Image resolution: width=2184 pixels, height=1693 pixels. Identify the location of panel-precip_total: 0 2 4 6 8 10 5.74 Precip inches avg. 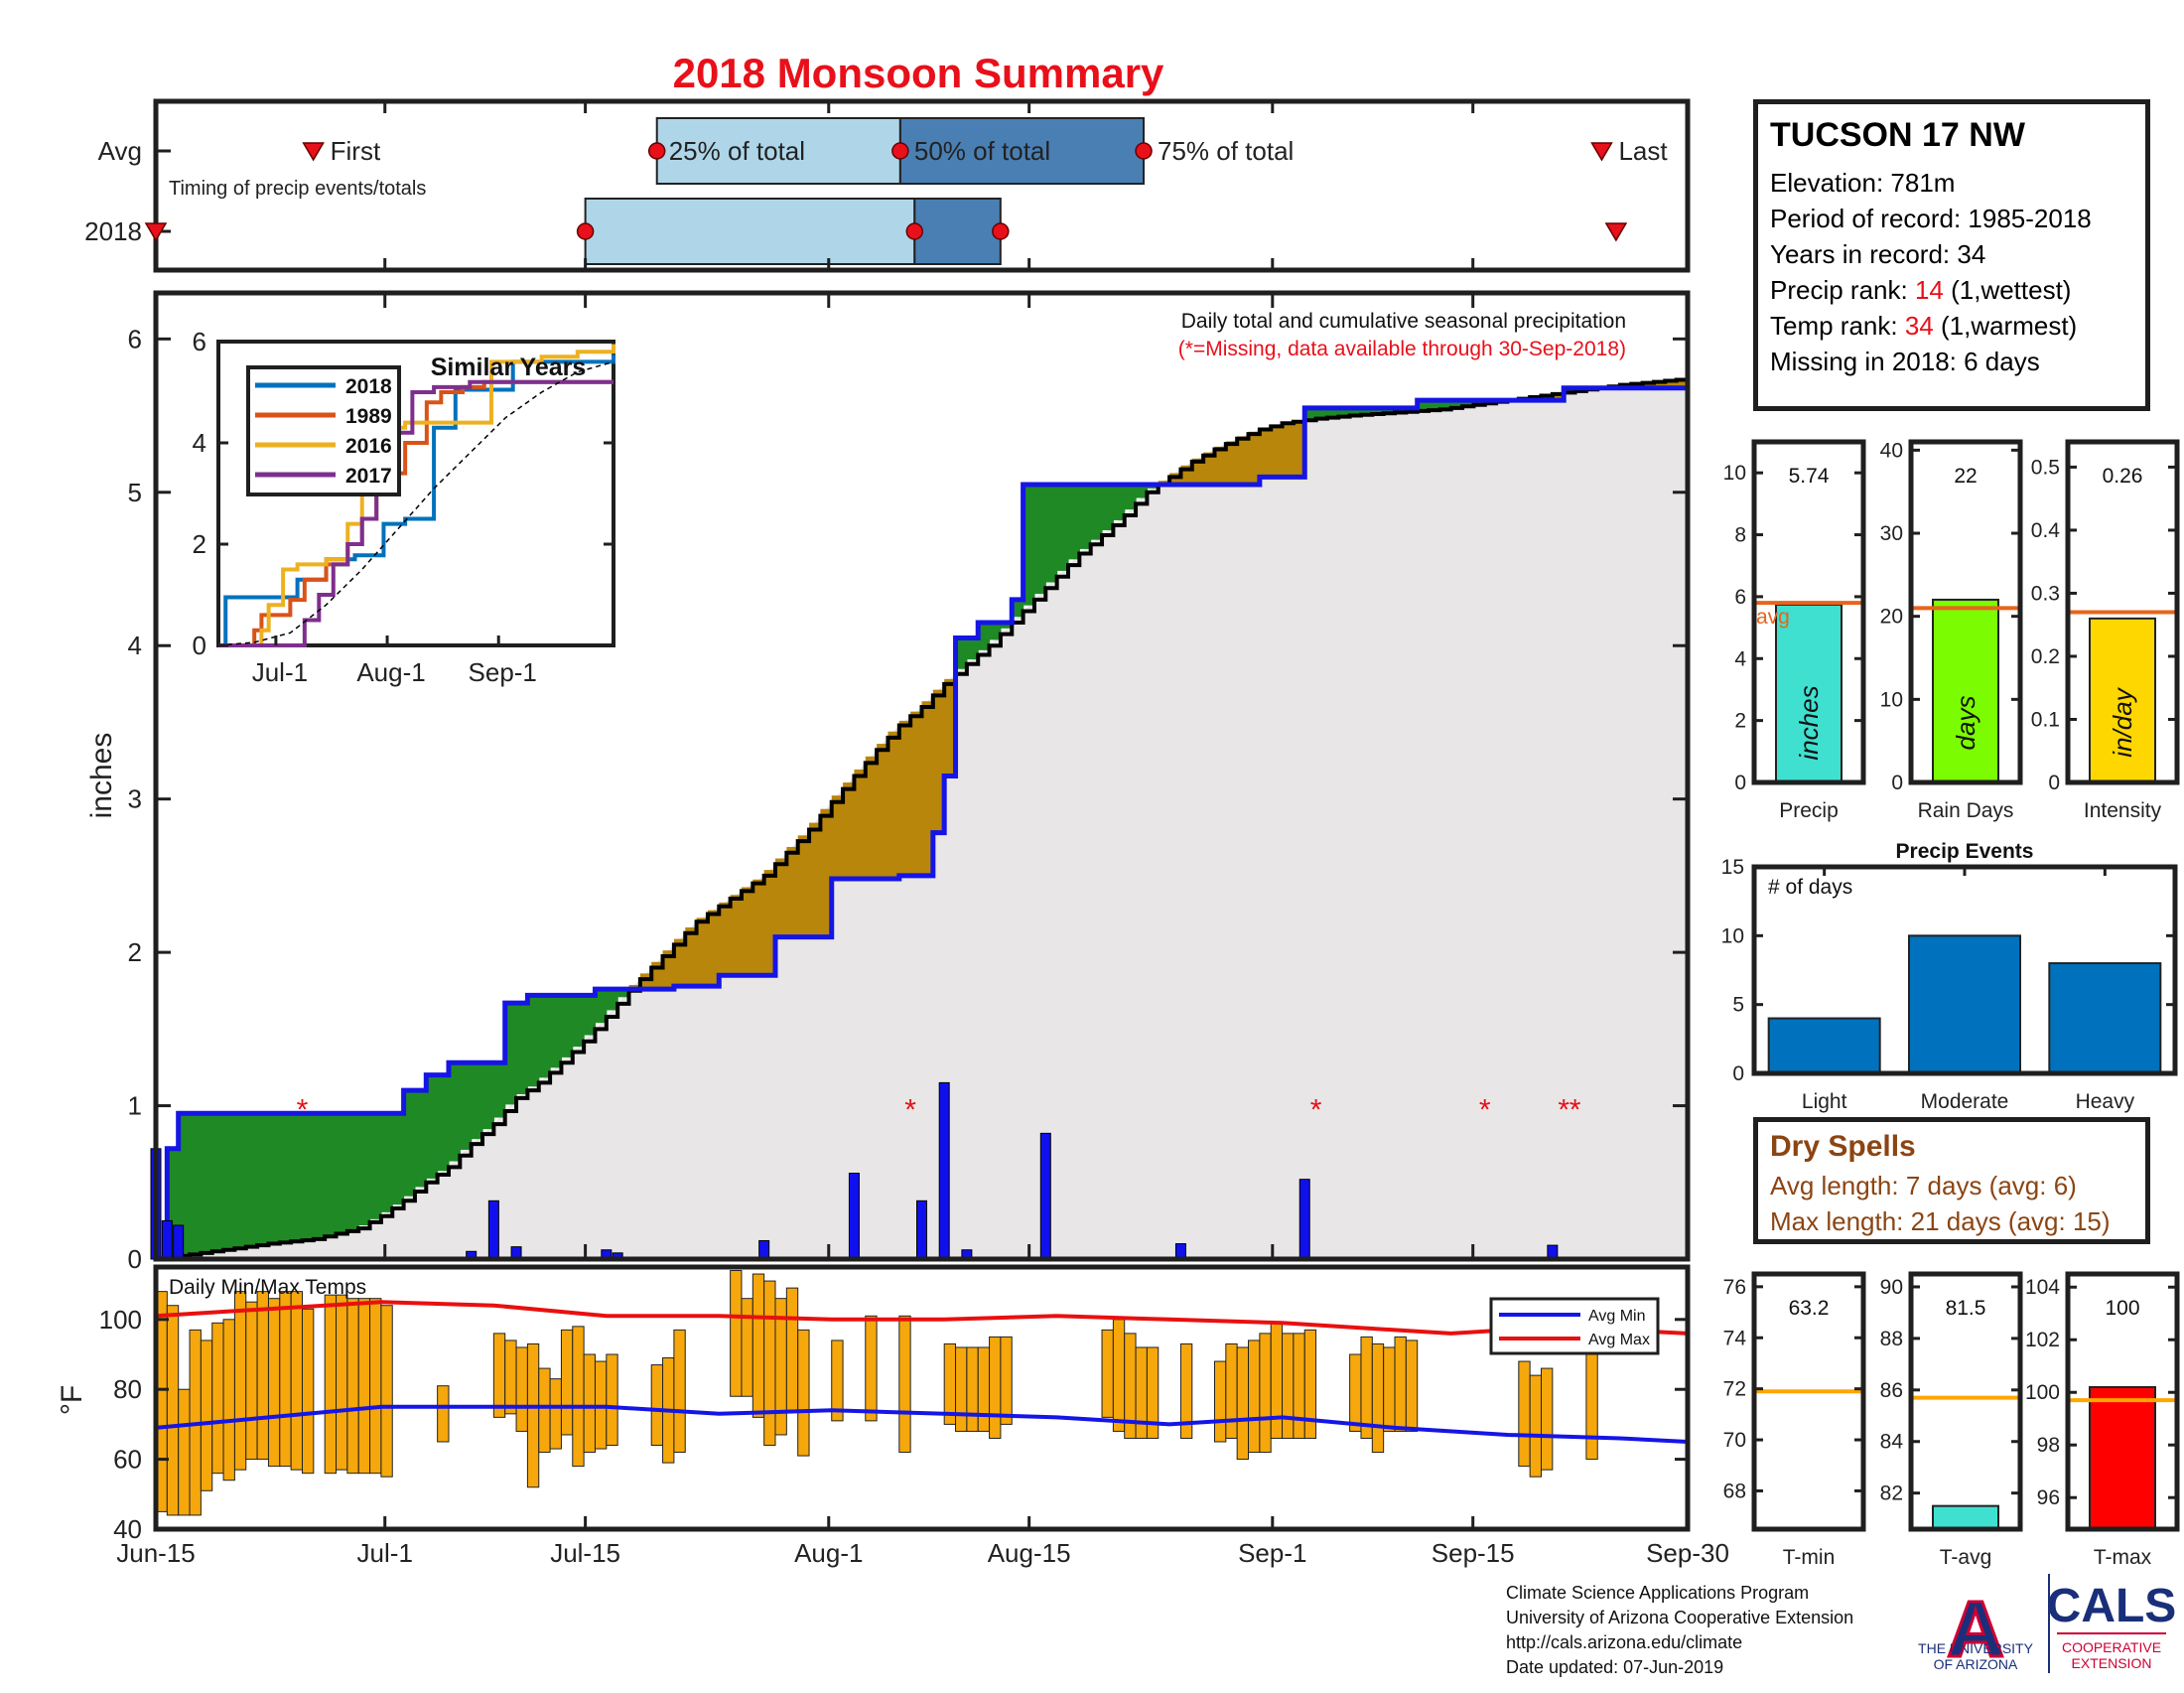
(1794, 630).